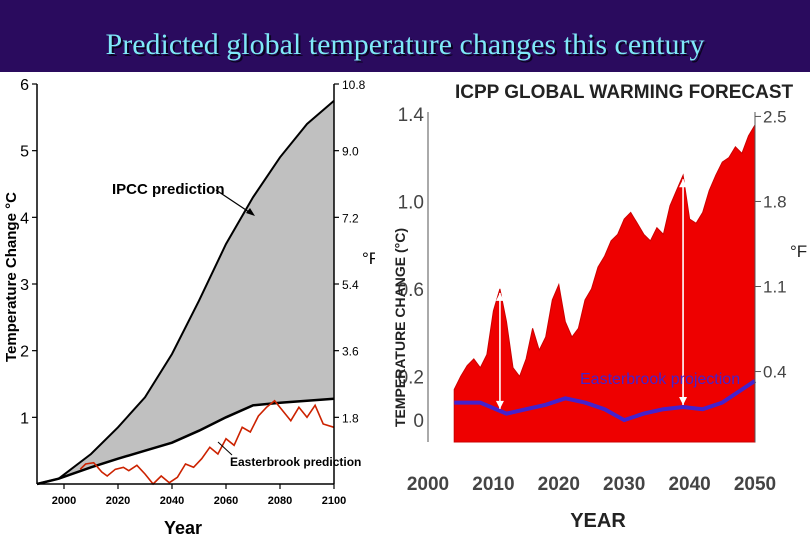 The image size is (810, 540). Describe the element at coordinates (411, 290) in the screenshot. I see `y-tick-label: 0.6` at that location.